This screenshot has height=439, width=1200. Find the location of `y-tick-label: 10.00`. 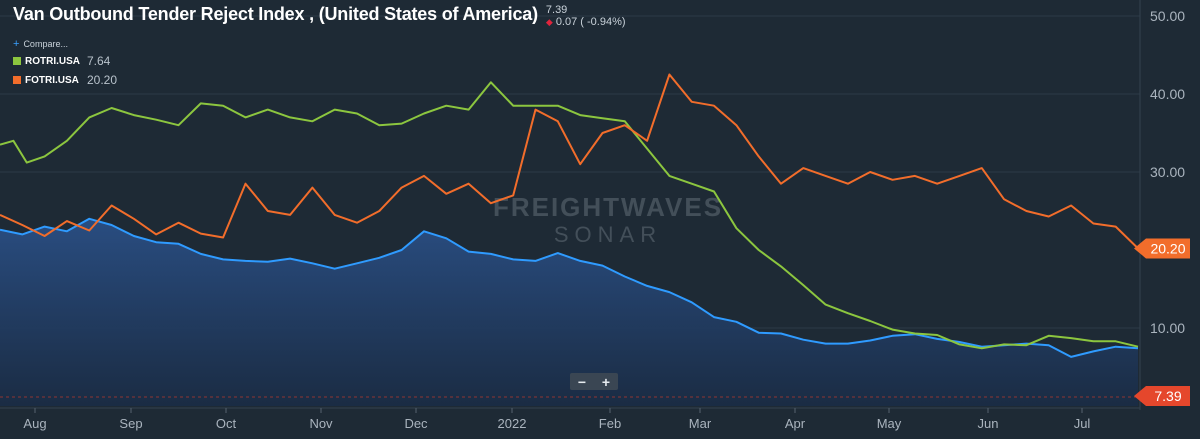

y-tick-label: 10.00 is located at coordinates (1167, 328).